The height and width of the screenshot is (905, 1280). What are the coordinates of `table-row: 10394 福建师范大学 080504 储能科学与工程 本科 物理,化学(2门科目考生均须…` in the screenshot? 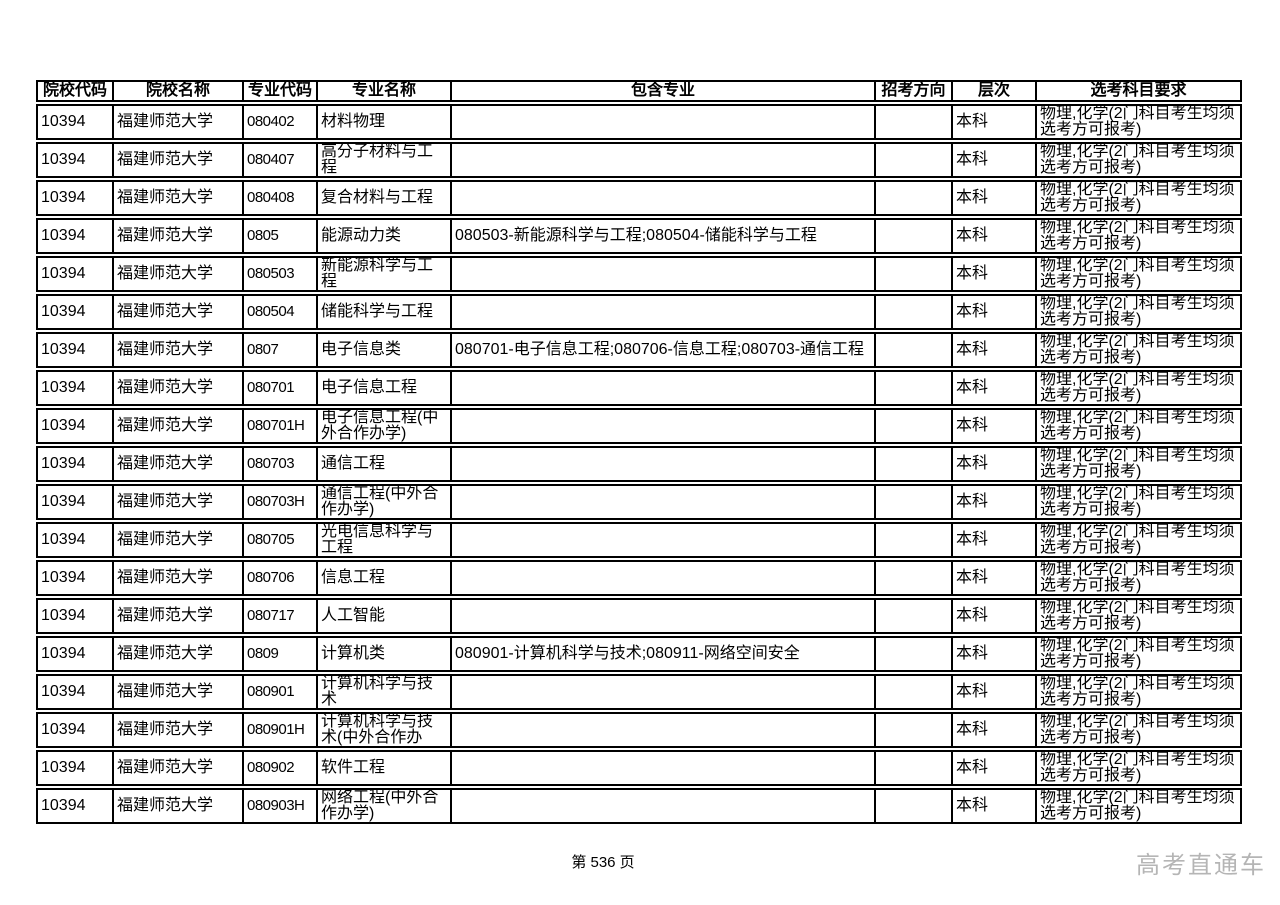 It's located at (639, 312).